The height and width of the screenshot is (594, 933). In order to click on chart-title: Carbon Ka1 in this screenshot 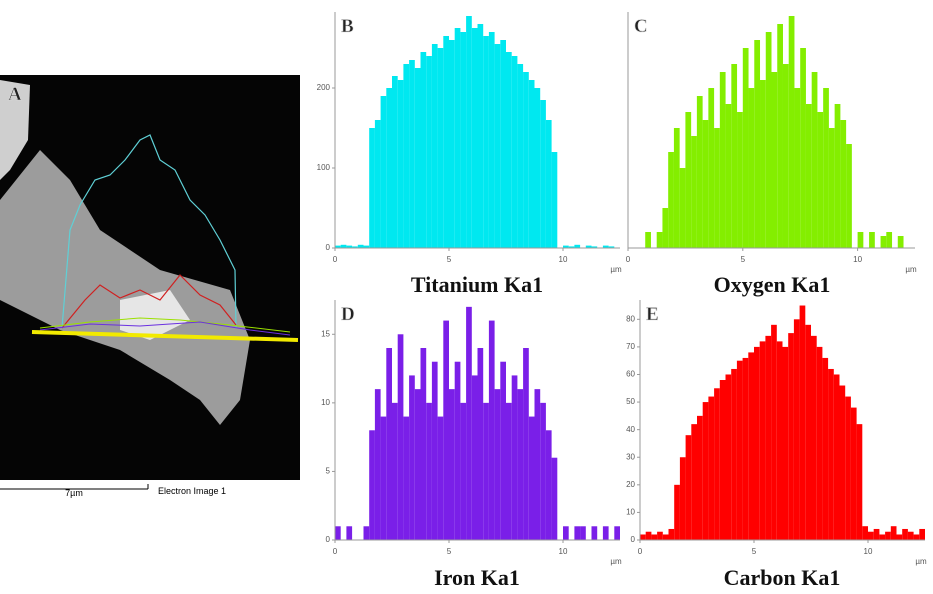, I will do `click(782, 577)`.